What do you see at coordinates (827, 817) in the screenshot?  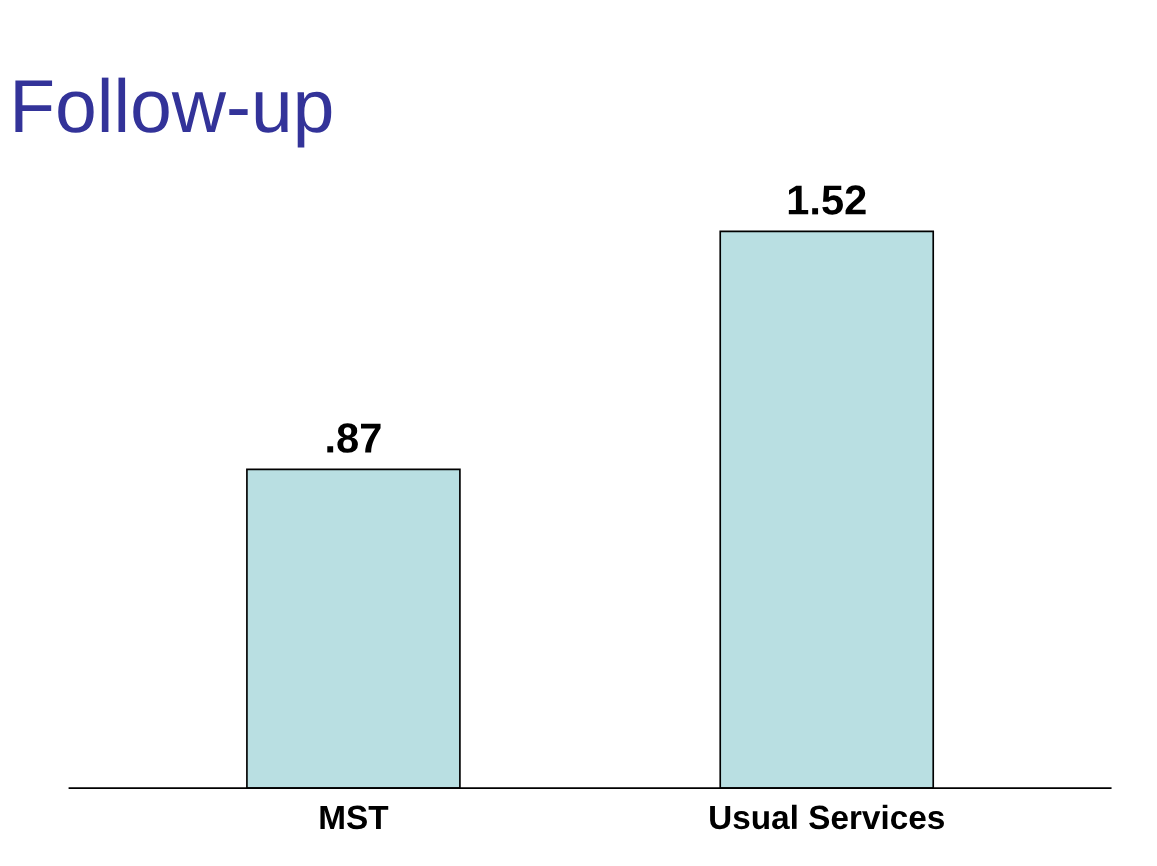 I see `x-tick-label: Usual Services` at bounding box center [827, 817].